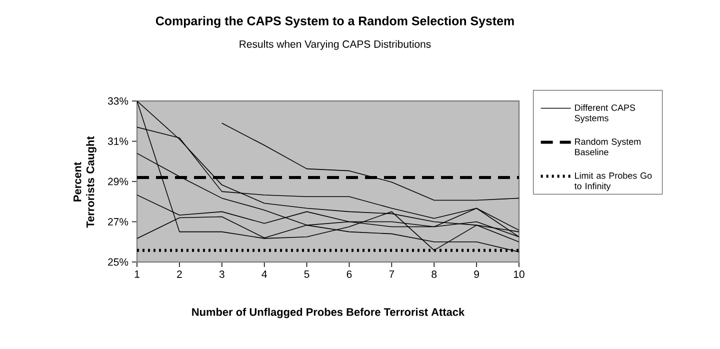 The height and width of the screenshot is (349, 720). I want to click on x-tick-label: 6, so click(349, 274).